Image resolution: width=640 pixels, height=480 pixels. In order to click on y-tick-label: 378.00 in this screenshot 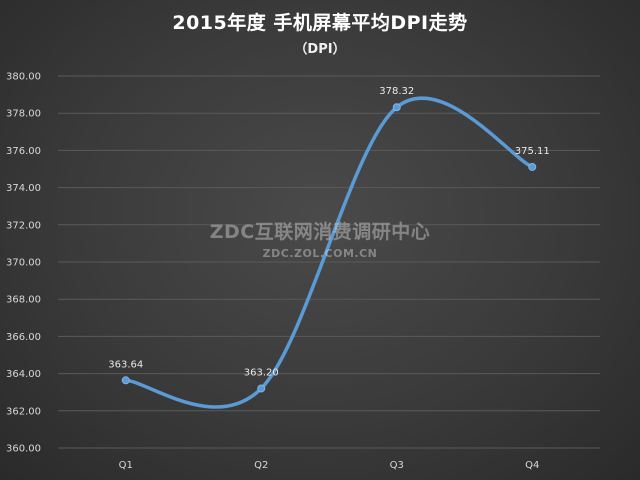, I will do `click(23, 114)`.